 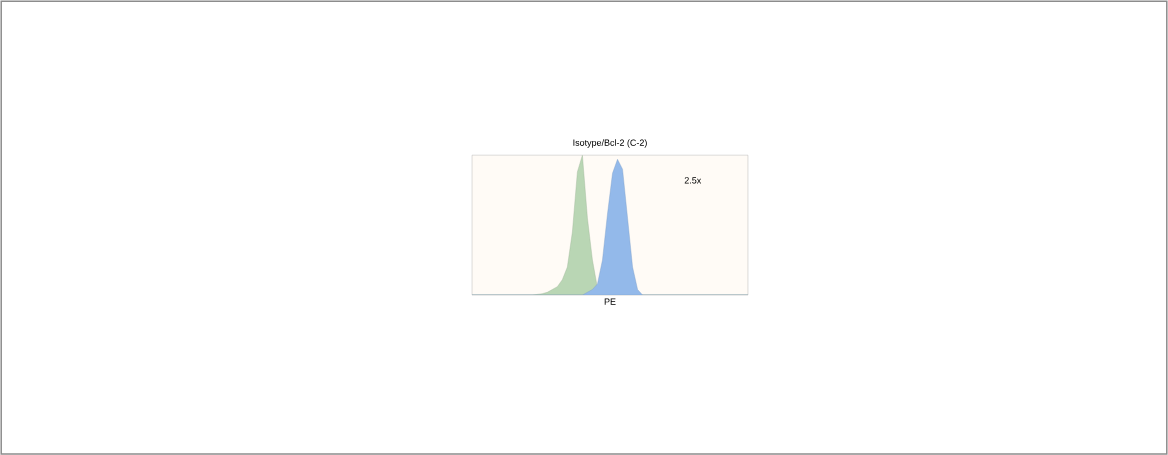 I want to click on chart-title: Isotype/Bcl-2 (C-2), so click(x=610, y=143).